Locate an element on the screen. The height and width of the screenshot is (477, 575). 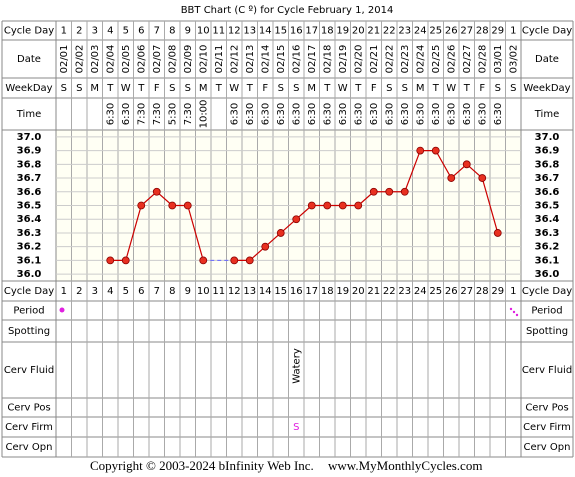
date: 02/09 is located at coordinates (188, 59).